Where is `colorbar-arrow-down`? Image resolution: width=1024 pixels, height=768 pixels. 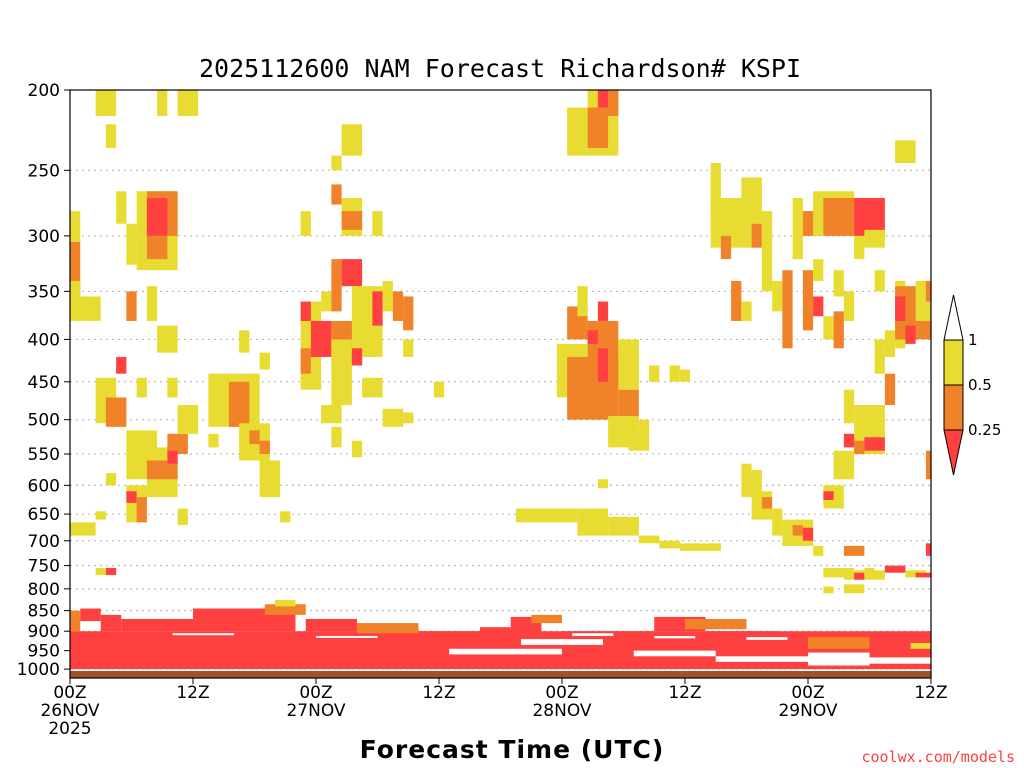
colorbar-arrow-down is located at coordinates (953, 452).